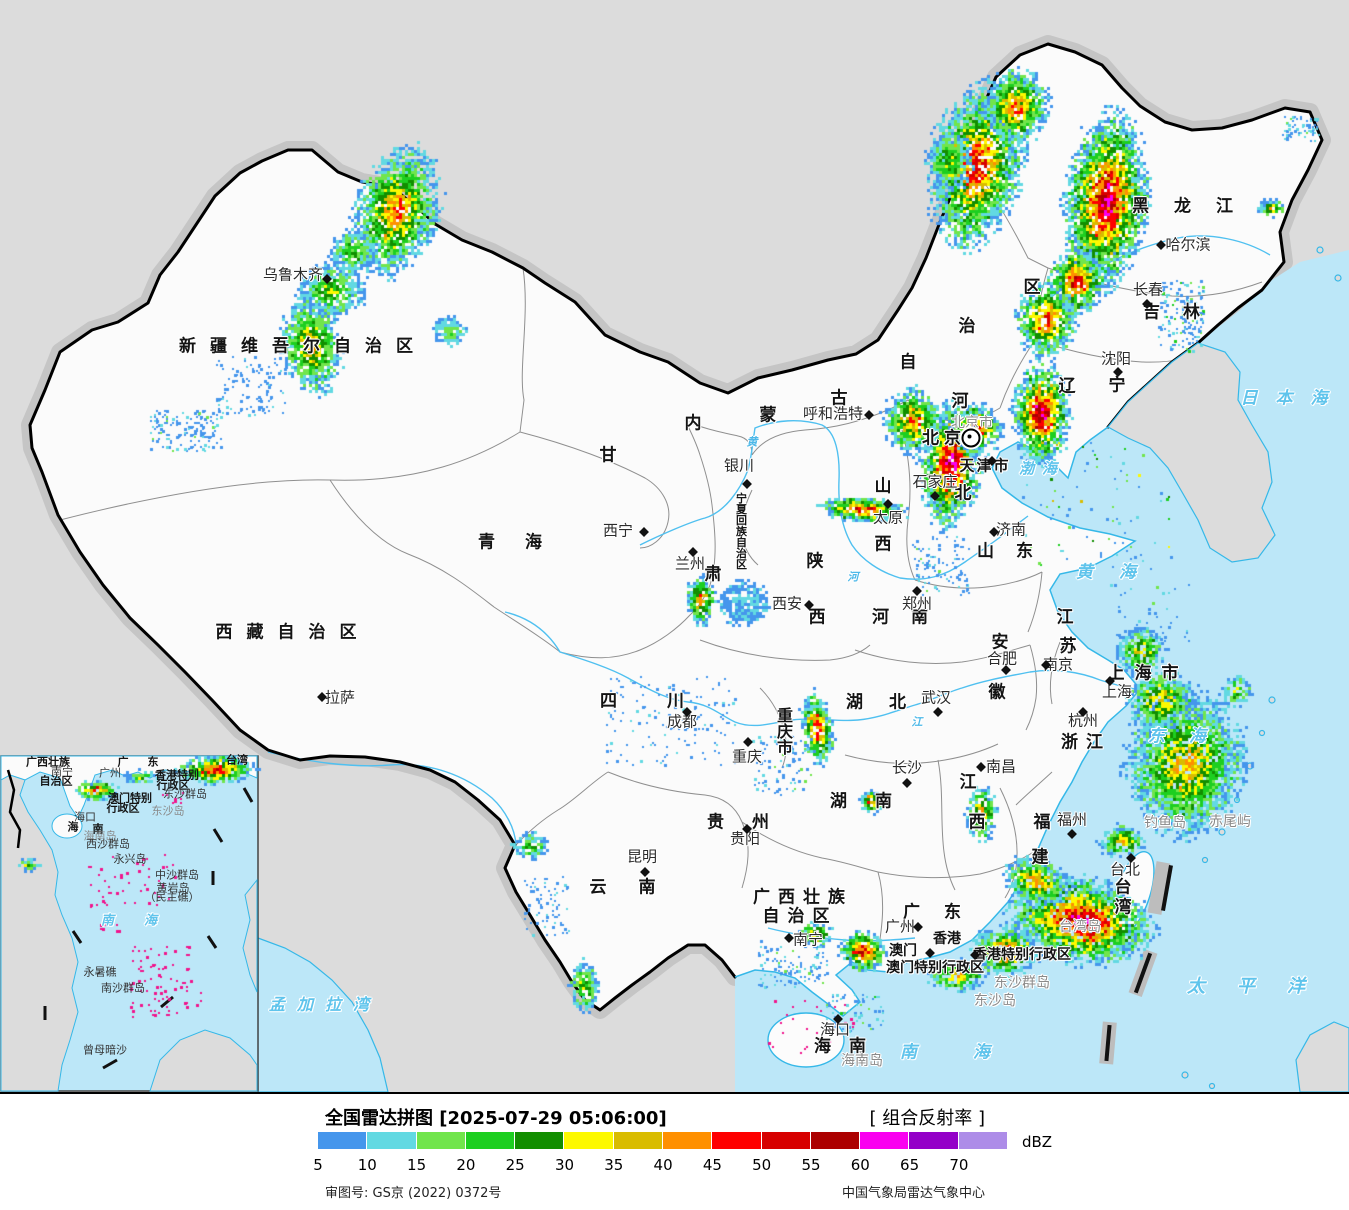 The height and width of the screenshot is (1210, 1349). Describe the element at coordinates (944, 438) in the screenshot. I see `label-beijing: 北京` at that location.